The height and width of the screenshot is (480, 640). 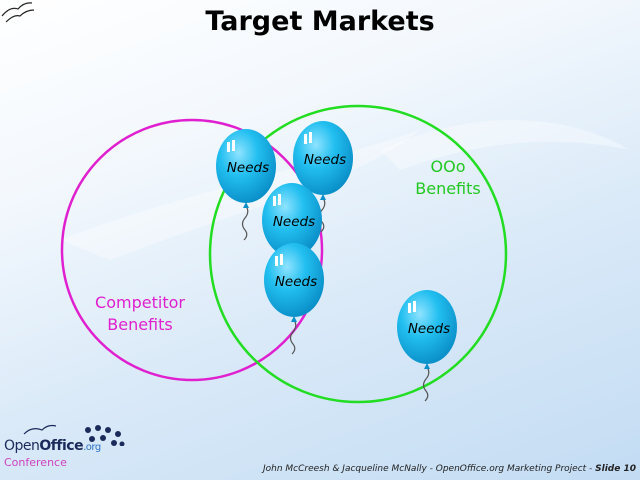 I want to click on seagull-icon, so click(x=18, y=12).